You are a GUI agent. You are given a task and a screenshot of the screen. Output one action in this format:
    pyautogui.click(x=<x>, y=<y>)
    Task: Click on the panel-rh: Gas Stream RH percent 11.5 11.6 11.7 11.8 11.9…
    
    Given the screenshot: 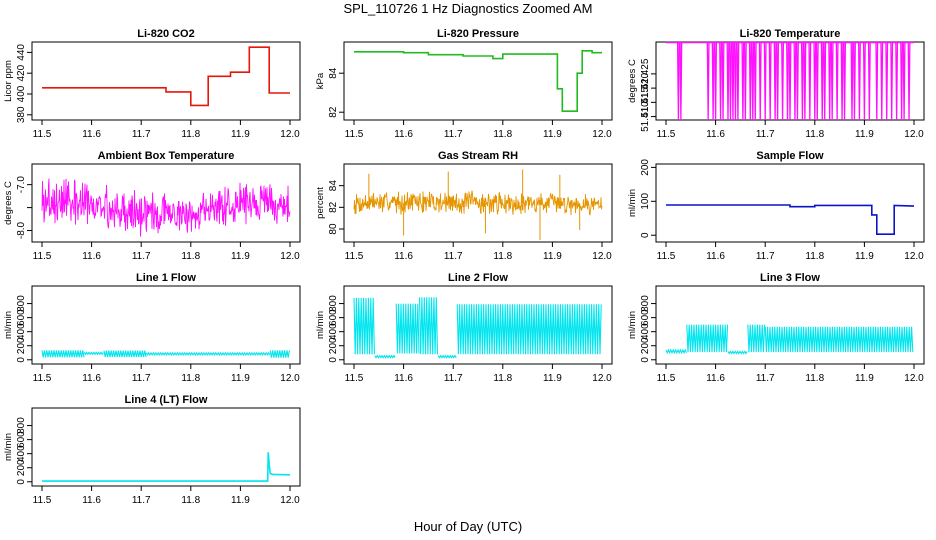 What is the action you would take?
    pyautogui.click(x=464, y=206)
    